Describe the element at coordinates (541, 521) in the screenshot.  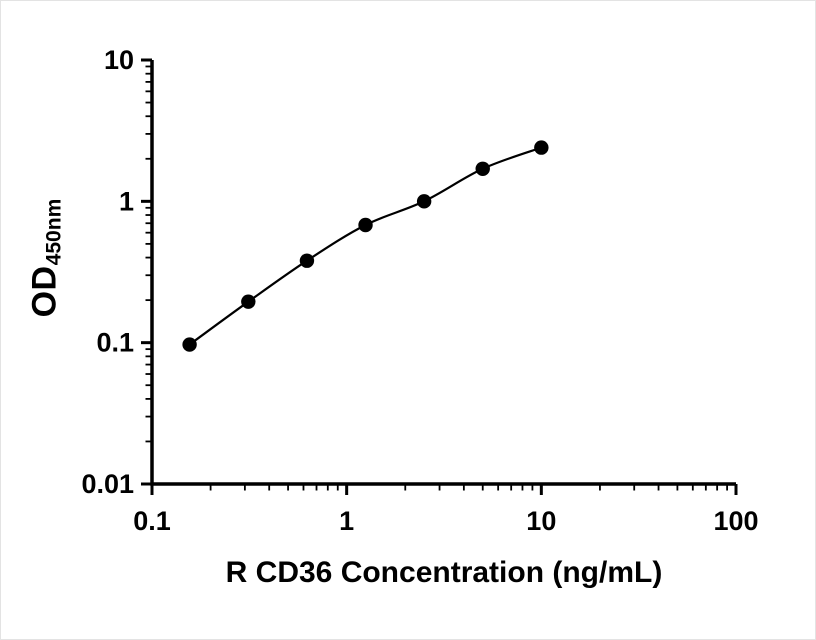
I see `x-tick-label: 10` at that location.